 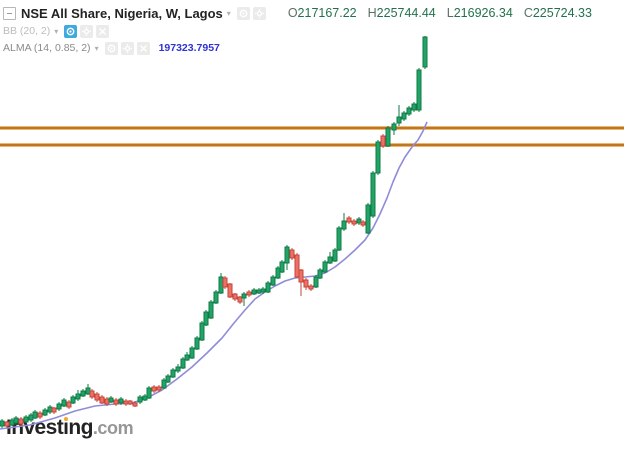 What do you see at coordinates (47, 48) in the screenshot?
I see `indicator-label-alma: ALMA (14, 0.85, 2)` at bounding box center [47, 48].